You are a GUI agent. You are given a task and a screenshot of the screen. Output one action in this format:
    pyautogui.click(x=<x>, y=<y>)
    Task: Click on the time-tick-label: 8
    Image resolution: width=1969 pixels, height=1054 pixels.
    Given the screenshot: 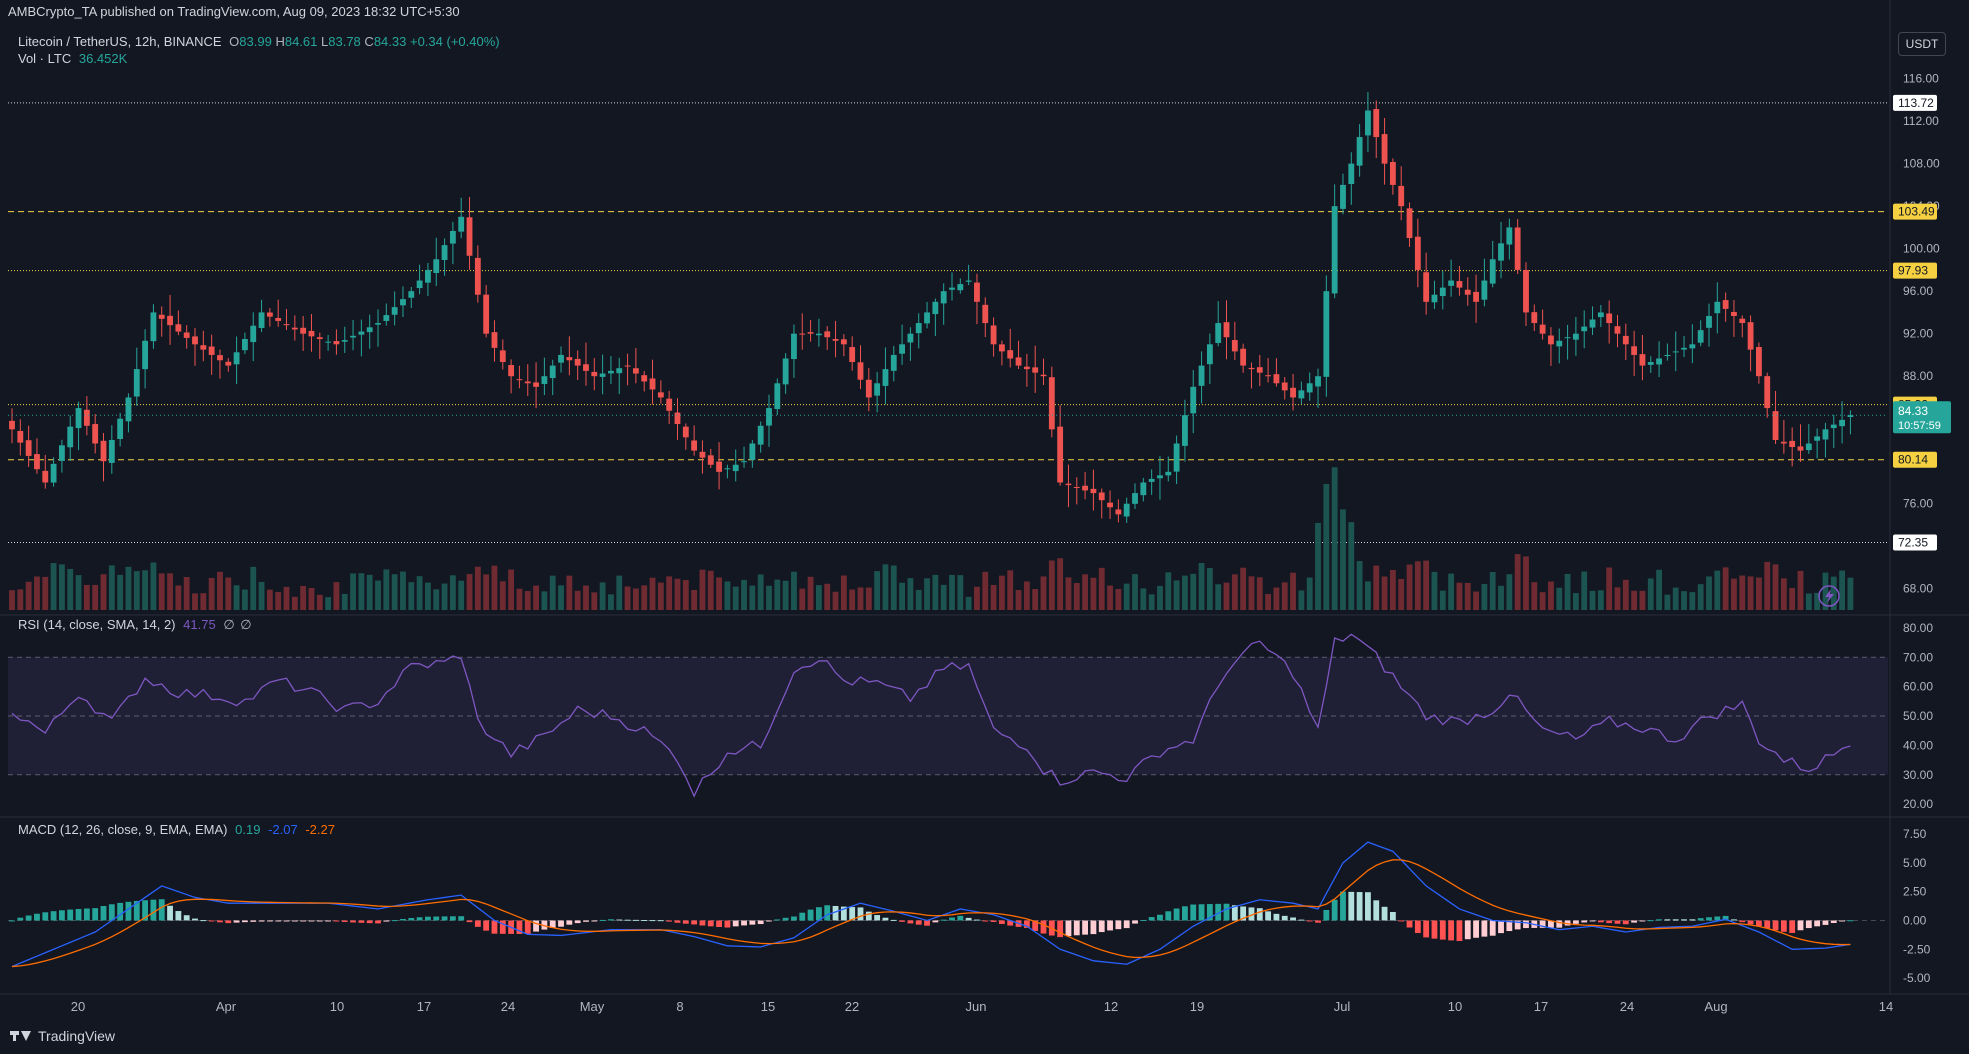 What is the action you would take?
    pyautogui.click(x=679, y=1006)
    